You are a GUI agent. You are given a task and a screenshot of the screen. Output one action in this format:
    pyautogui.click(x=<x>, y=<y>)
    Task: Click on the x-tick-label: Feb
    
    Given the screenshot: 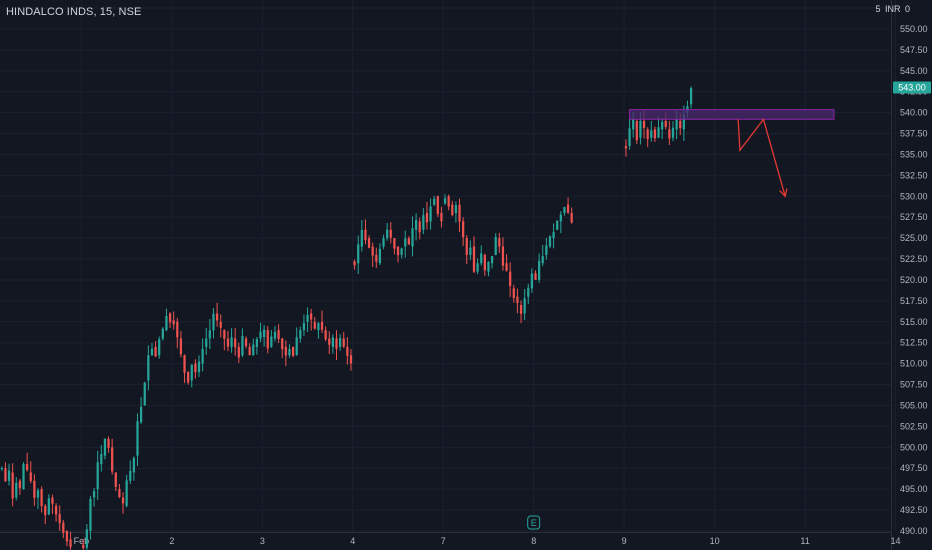 What is the action you would take?
    pyautogui.click(x=82, y=541)
    